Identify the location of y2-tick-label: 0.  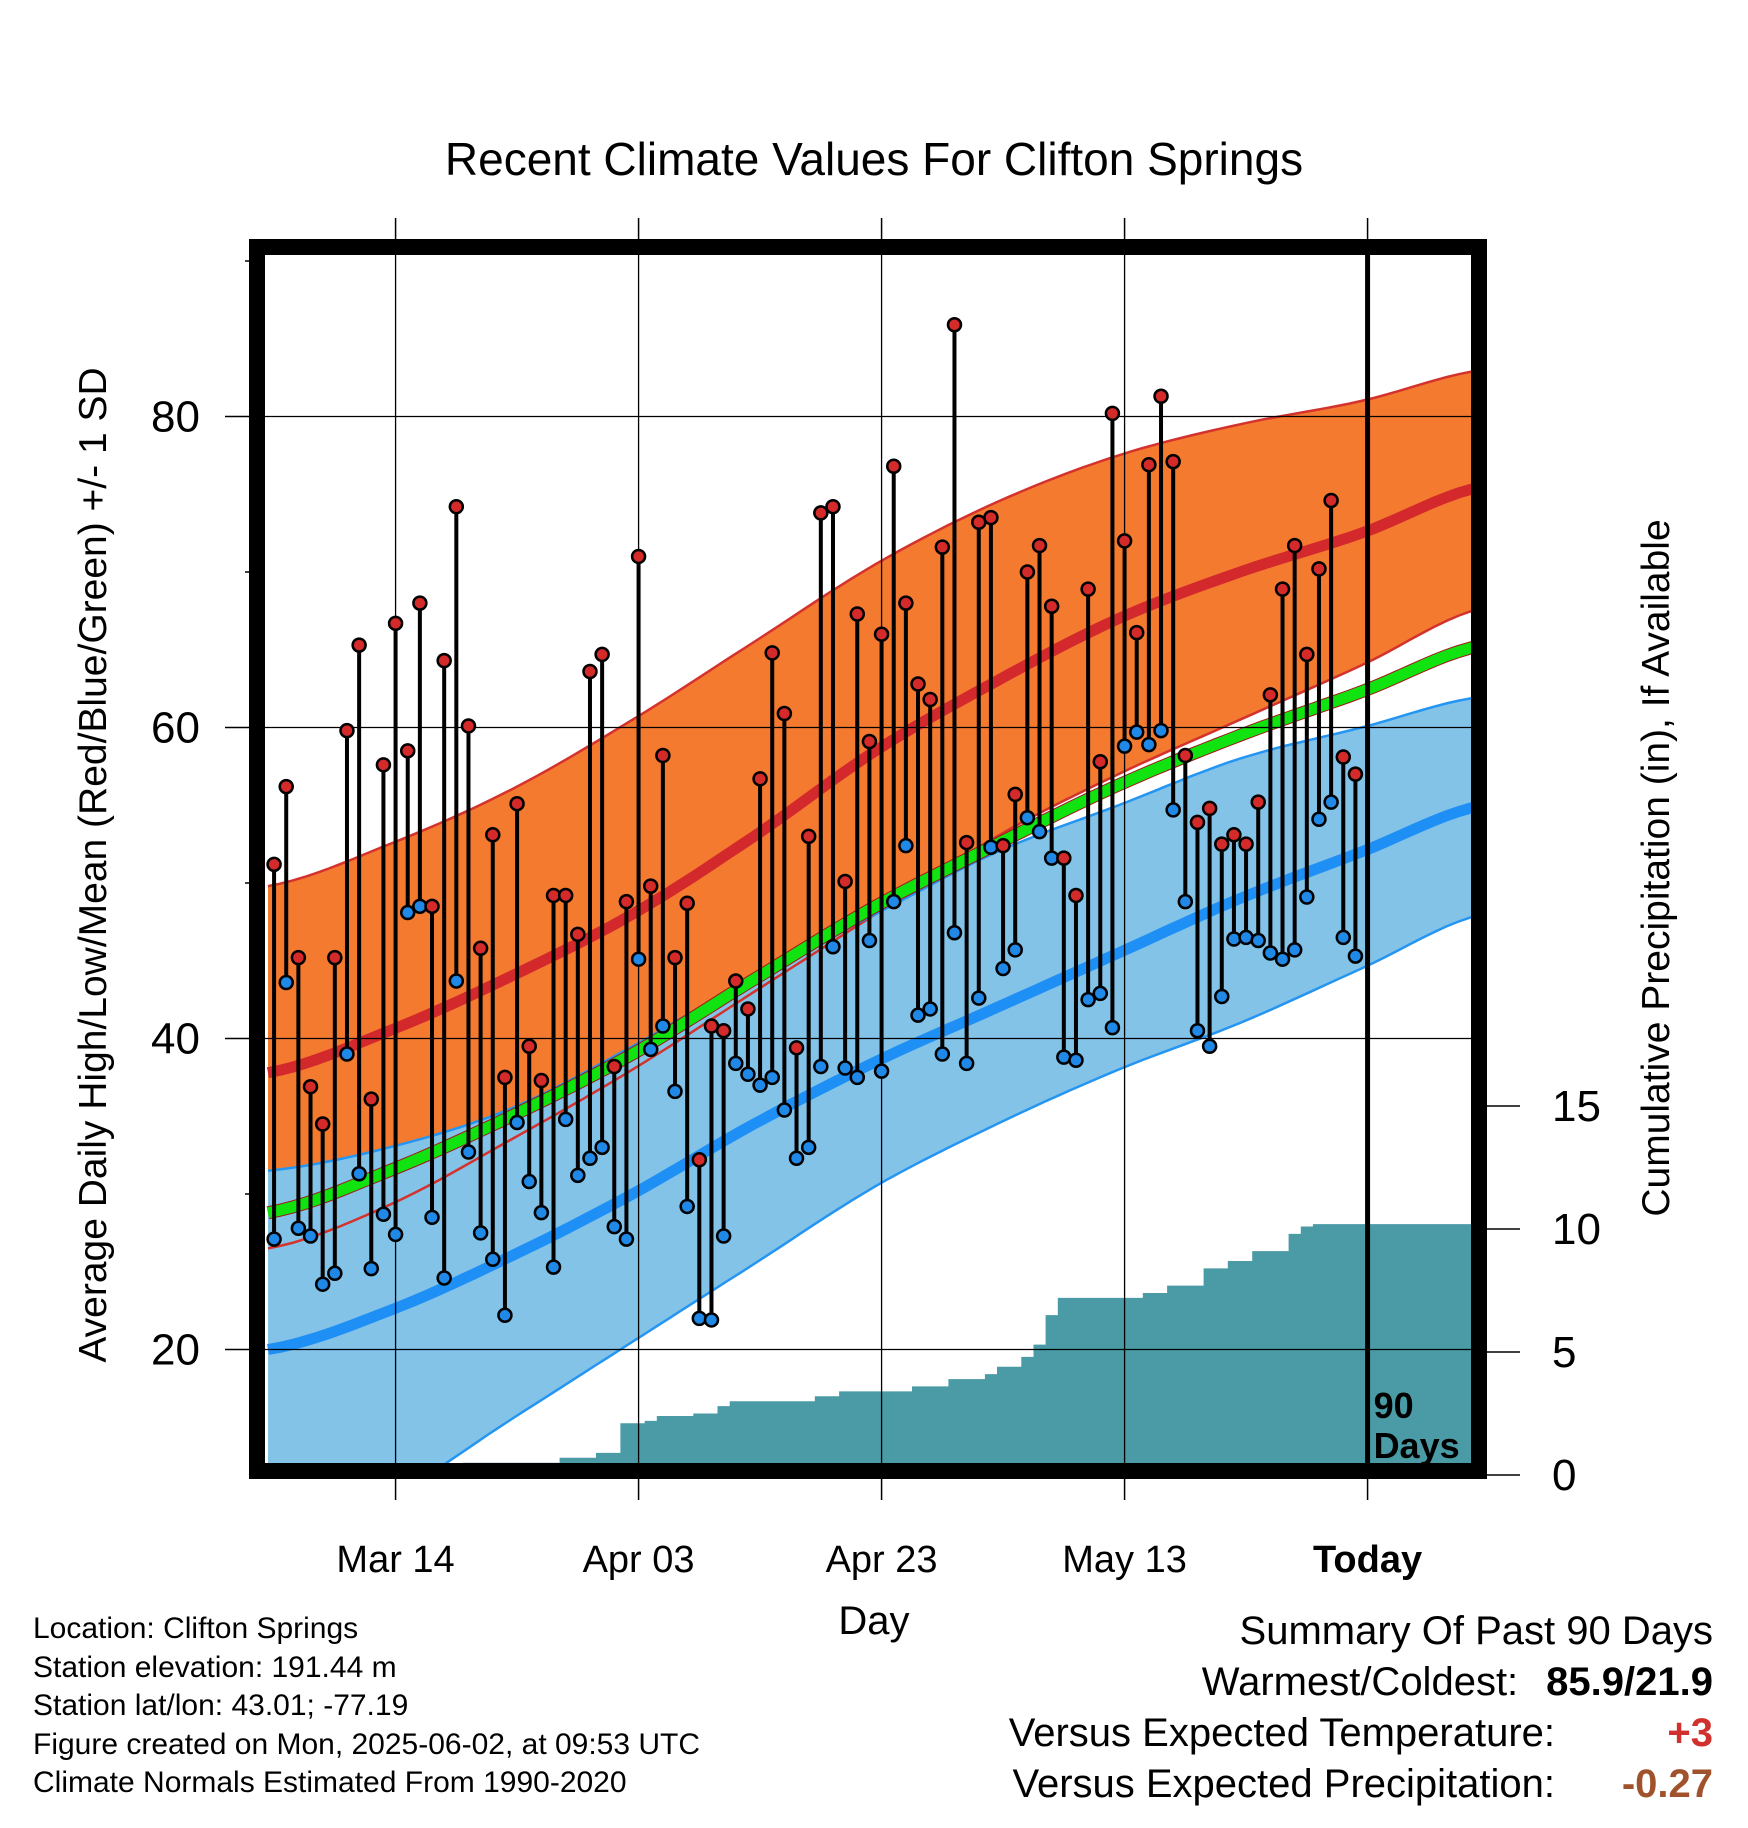
(1564, 1475).